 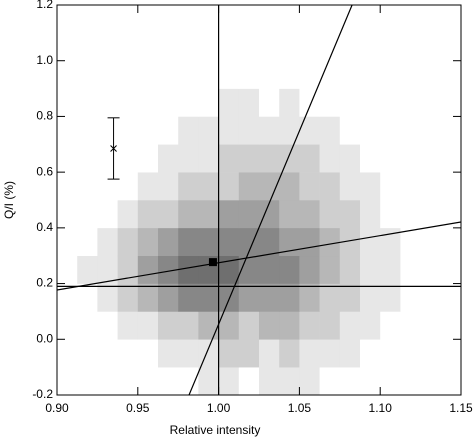 What do you see at coordinates (138, 408) in the screenshot?
I see `x-tick-label: 0.95` at bounding box center [138, 408].